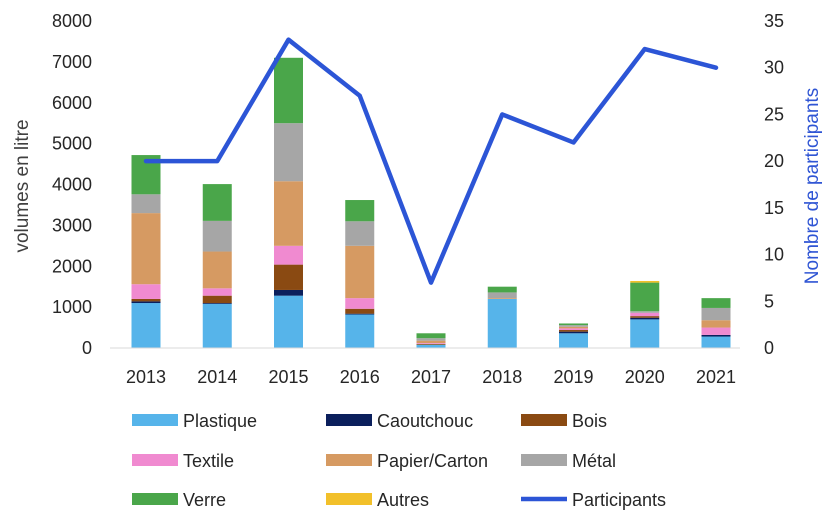  What do you see at coordinates (774, 184) in the screenshot?
I see `right-axis-ticks: 0 5 10 15 20 25 30 35` at bounding box center [774, 184].